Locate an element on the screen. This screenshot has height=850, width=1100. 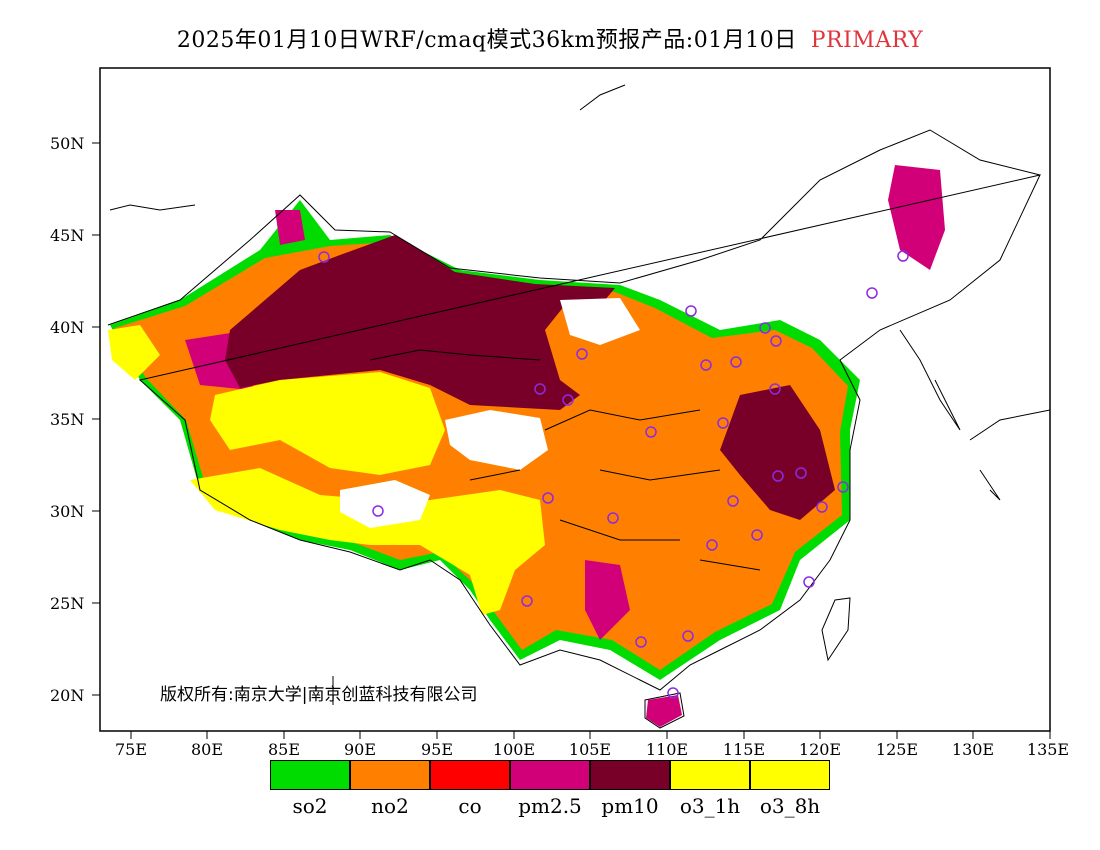
legend-swatch-pm10 is located at coordinates (630, 775).